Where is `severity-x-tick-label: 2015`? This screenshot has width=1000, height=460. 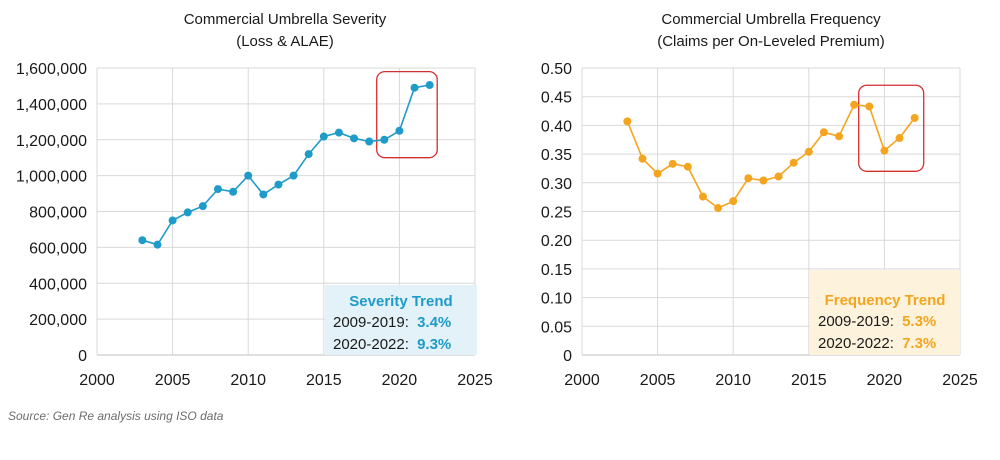
severity-x-tick-label: 2015 is located at coordinates (324, 380).